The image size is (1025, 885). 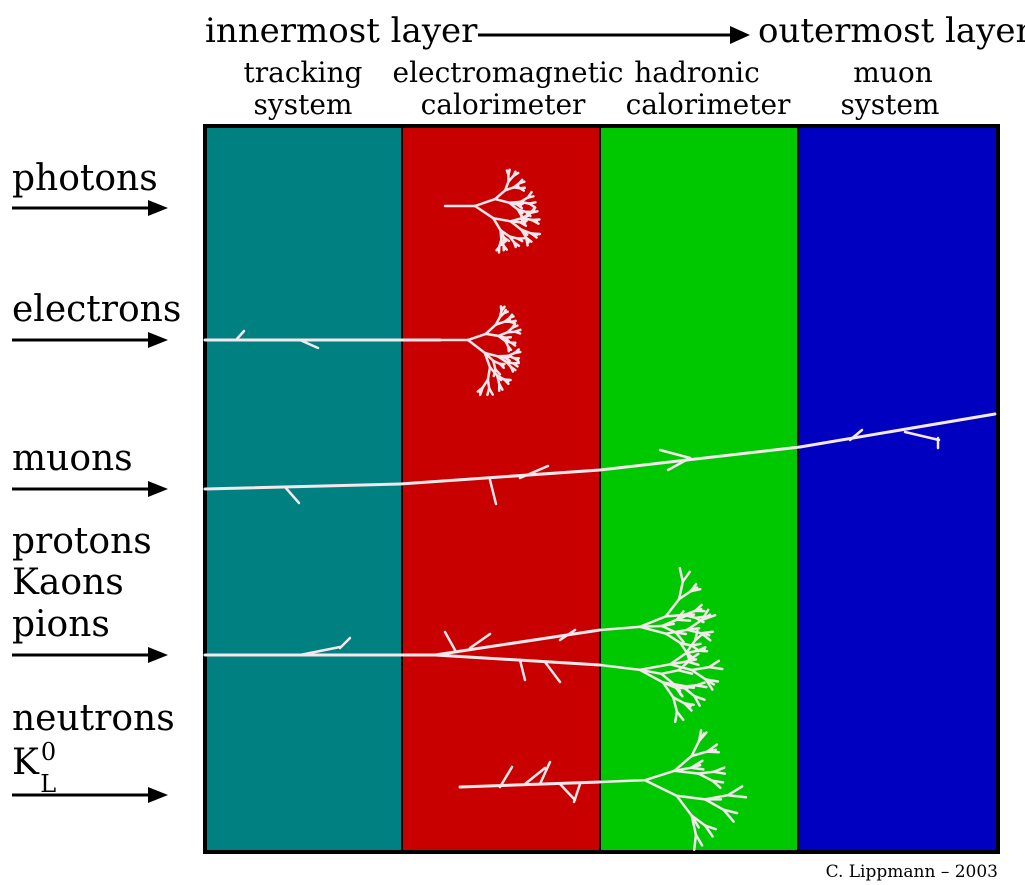 I want to click on hadrons-arrow, so click(x=90, y=655).